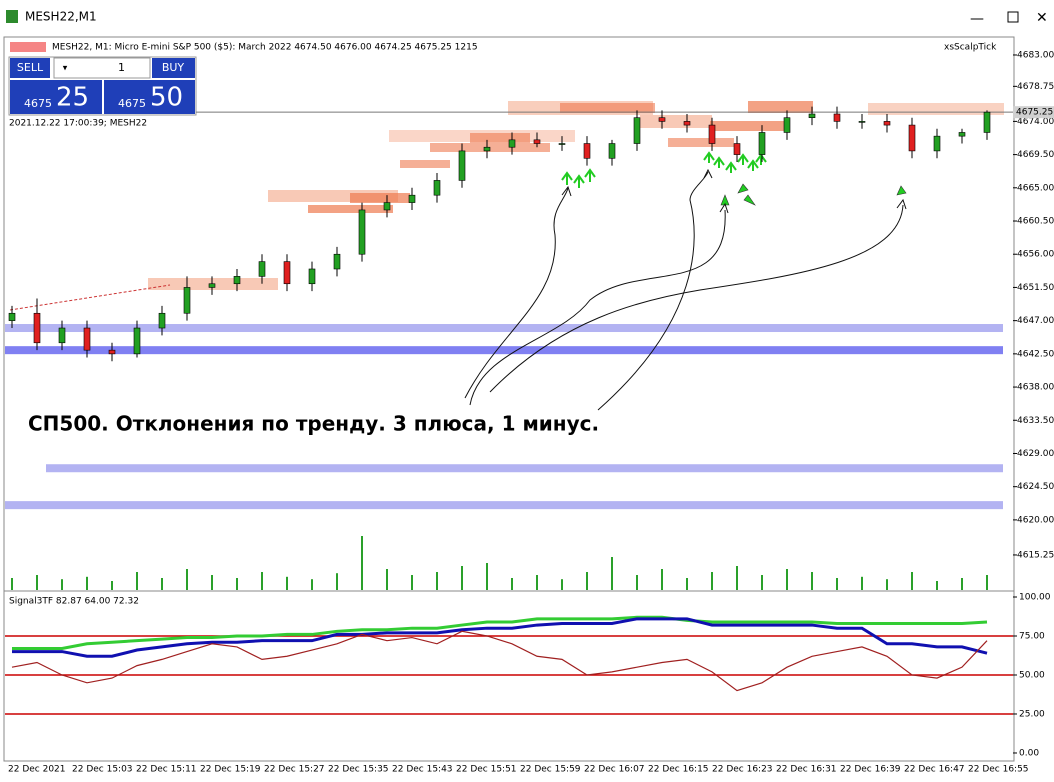 The width and height of the screenshot is (1054, 782). Describe the element at coordinates (61, 17) in the screenshot. I see `window-title: MESH22,M1` at that location.